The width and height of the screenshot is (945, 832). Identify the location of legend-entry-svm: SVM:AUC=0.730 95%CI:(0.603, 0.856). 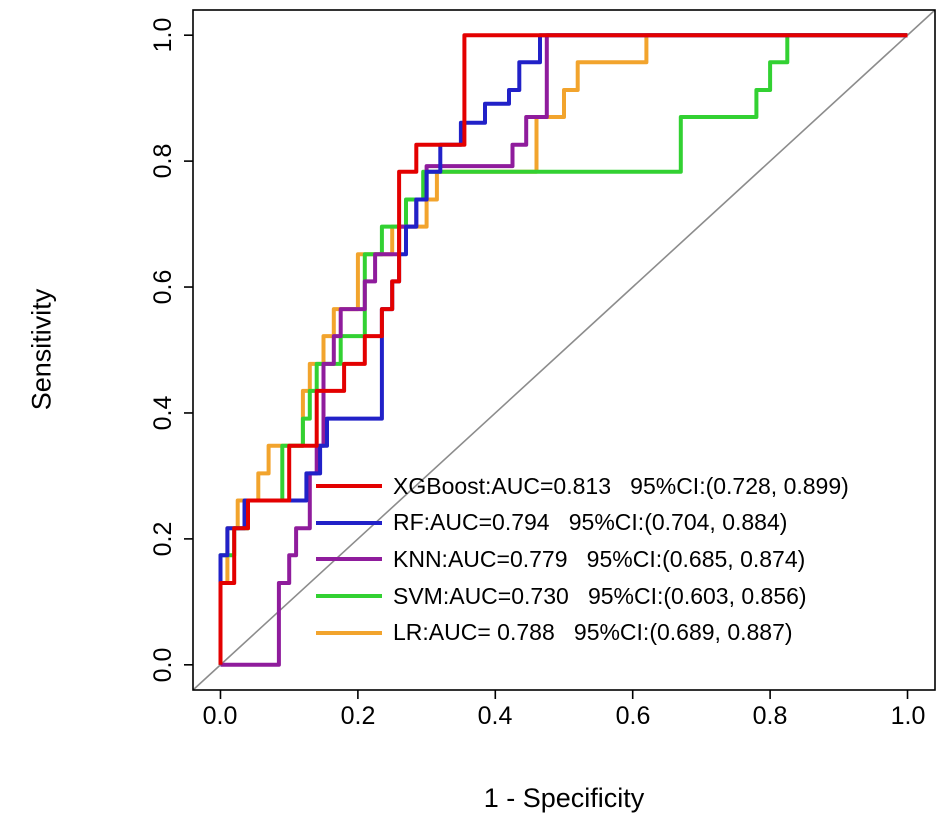
(582, 596).